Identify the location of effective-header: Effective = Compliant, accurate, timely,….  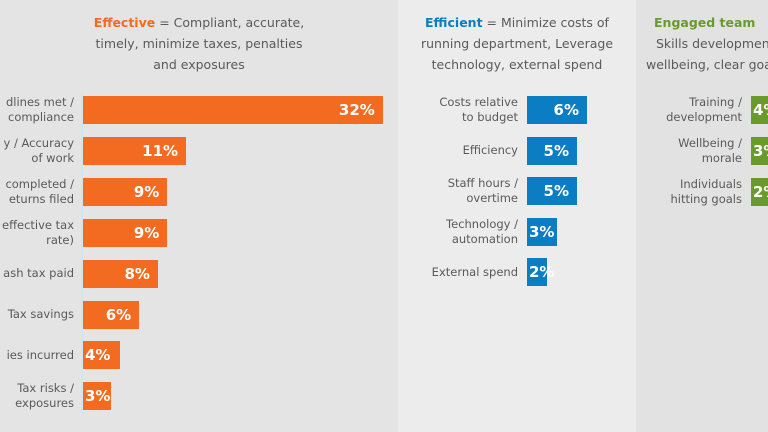
(199, 43).